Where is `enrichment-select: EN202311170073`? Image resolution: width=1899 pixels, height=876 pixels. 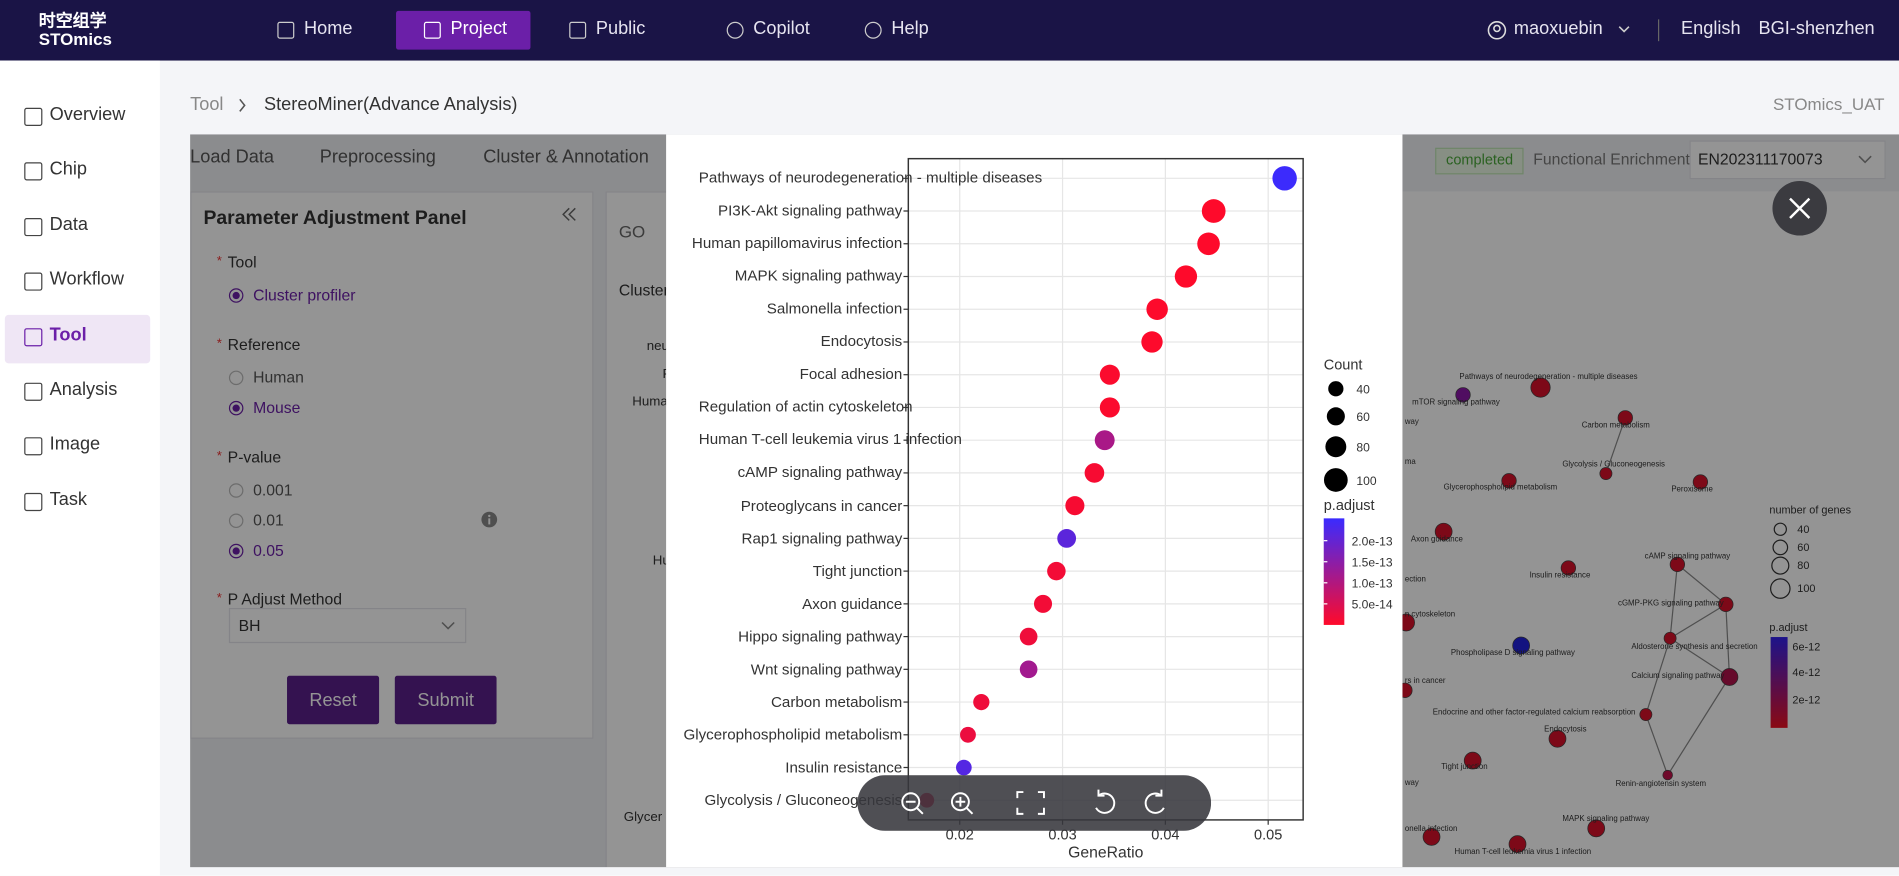
enrichment-select: EN202311170073 is located at coordinates (1787, 160).